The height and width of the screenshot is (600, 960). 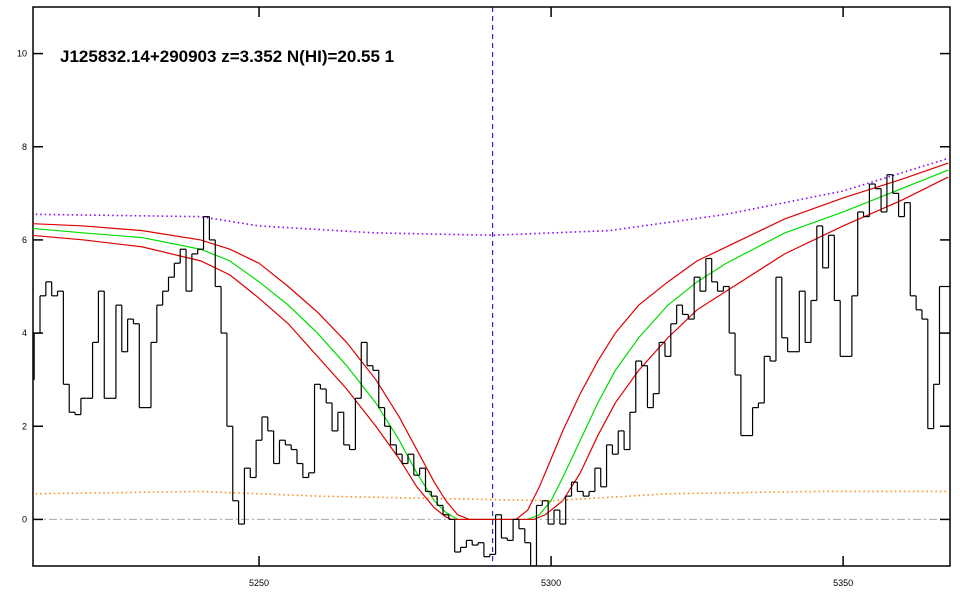 I want to click on y-tick-label: 4, so click(x=24, y=333).